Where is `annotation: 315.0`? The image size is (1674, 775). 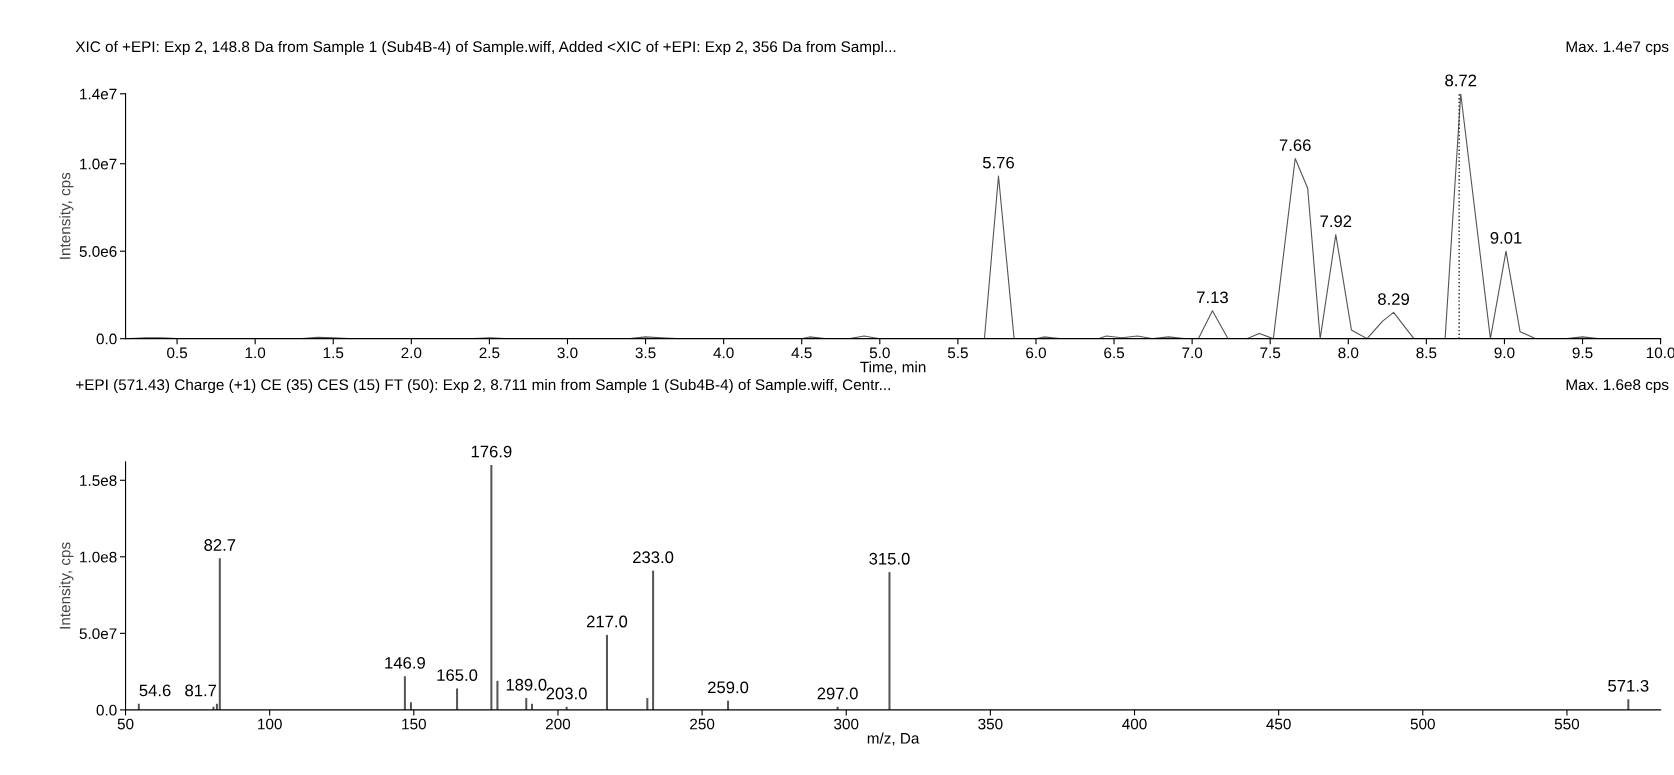
annotation: 315.0 is located at coordinates (889, 558).